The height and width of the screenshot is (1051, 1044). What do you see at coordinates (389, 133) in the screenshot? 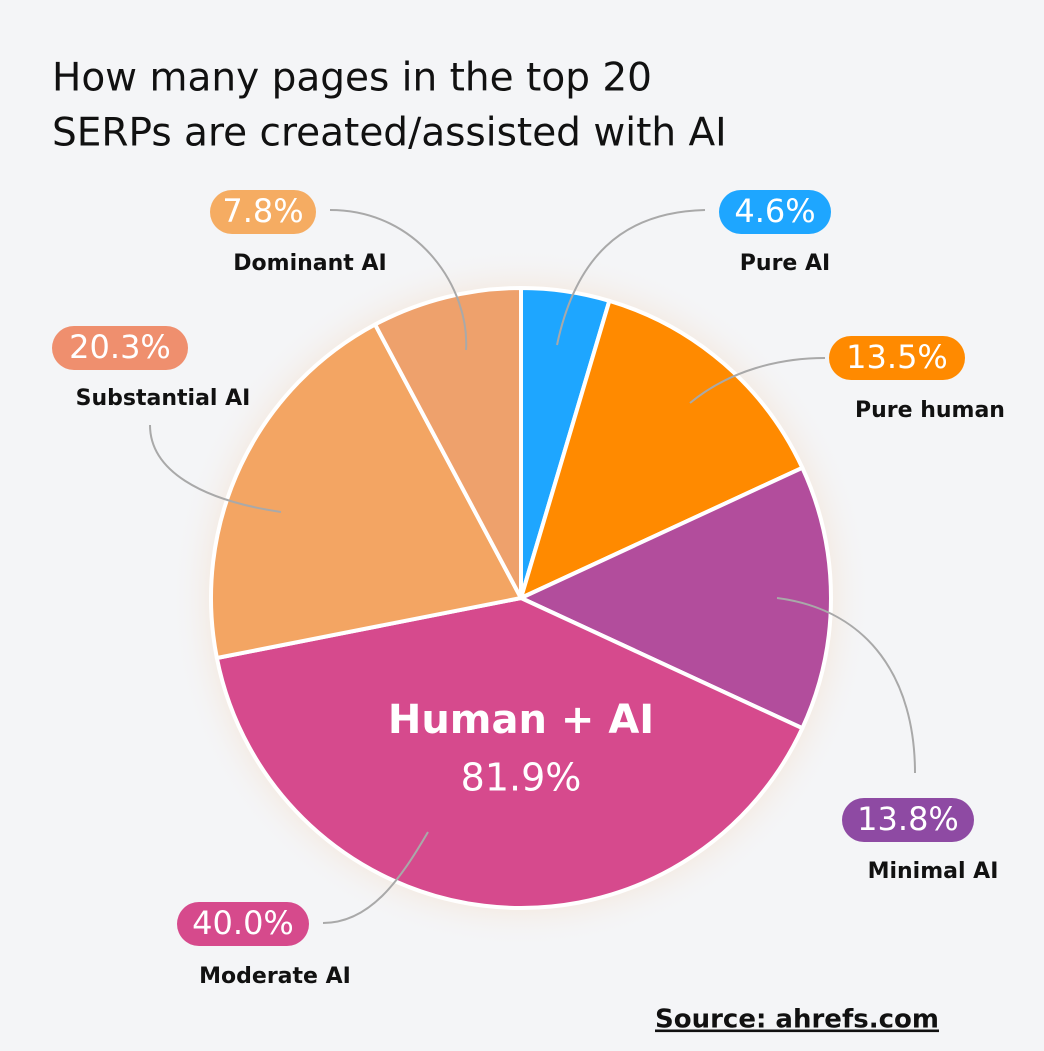
I see `chart-title: SERPs are created/assisted with AI` at bounding box center [389, 133].